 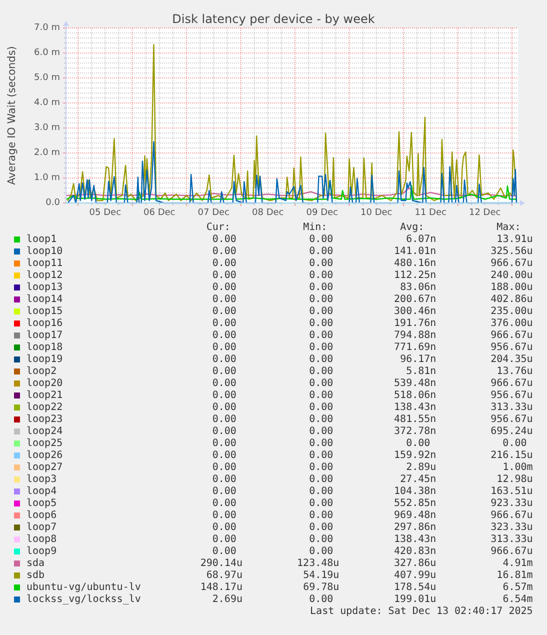 I want to click on line-series, so click(x=292, y=191).